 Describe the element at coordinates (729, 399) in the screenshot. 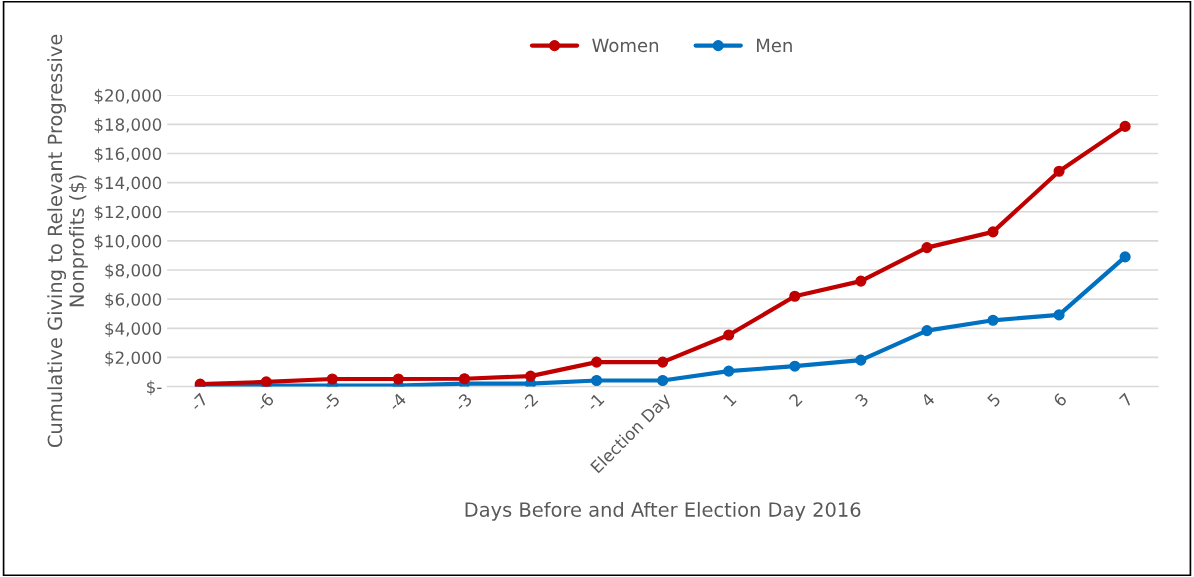

I see `x-tick-label: 1` at that location.